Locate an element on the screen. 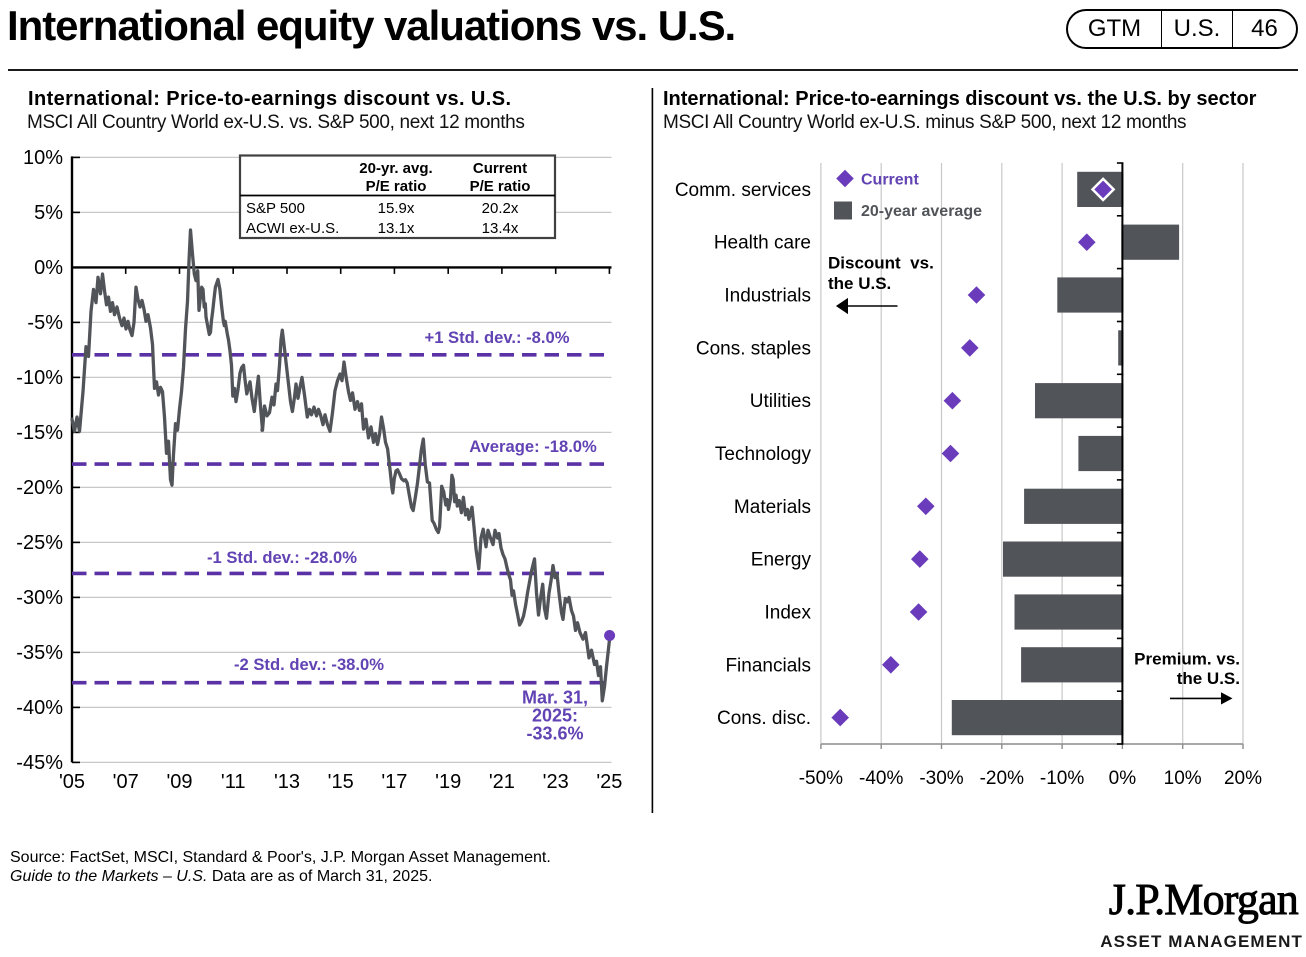 This screenshot has width=1306, height=957. svg-text: 2025: is located at coordinates (555, 716).